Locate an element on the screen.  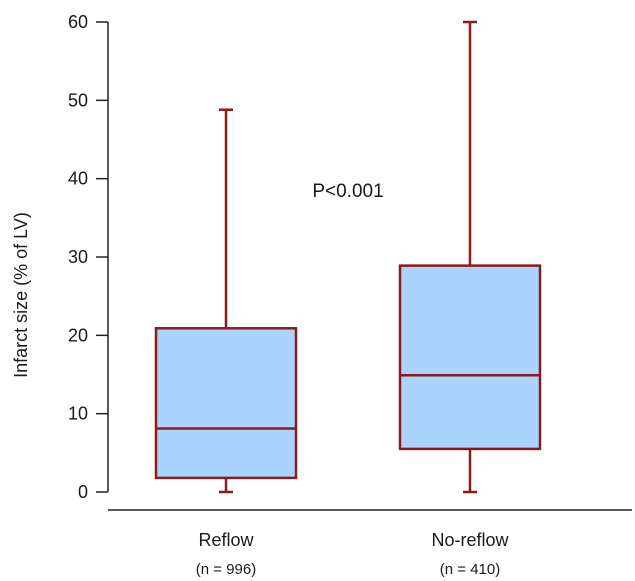
x-category-sublabel: (n = 410) is located at coordinates (470, 569).